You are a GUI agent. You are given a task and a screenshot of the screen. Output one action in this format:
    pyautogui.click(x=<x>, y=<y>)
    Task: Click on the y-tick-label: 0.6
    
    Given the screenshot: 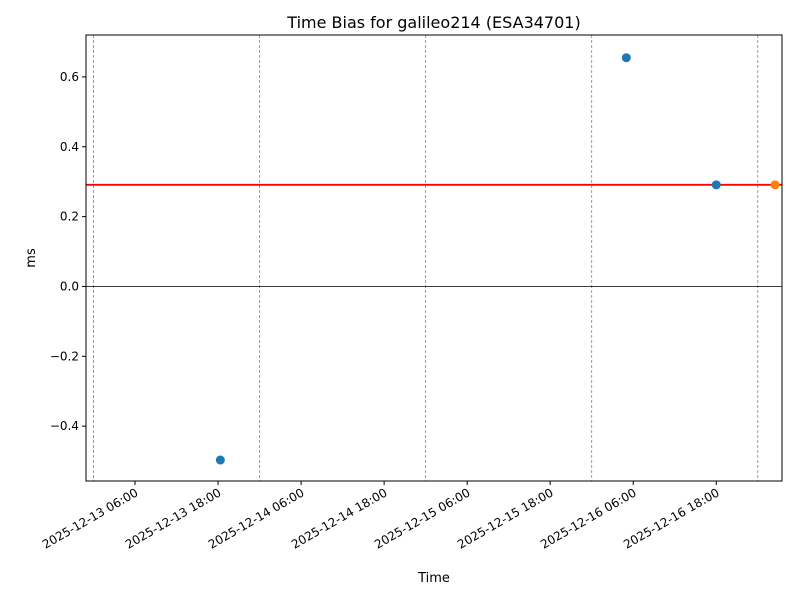 What is the action you would take?
    pyautogui.click(x=69, y=77)
    